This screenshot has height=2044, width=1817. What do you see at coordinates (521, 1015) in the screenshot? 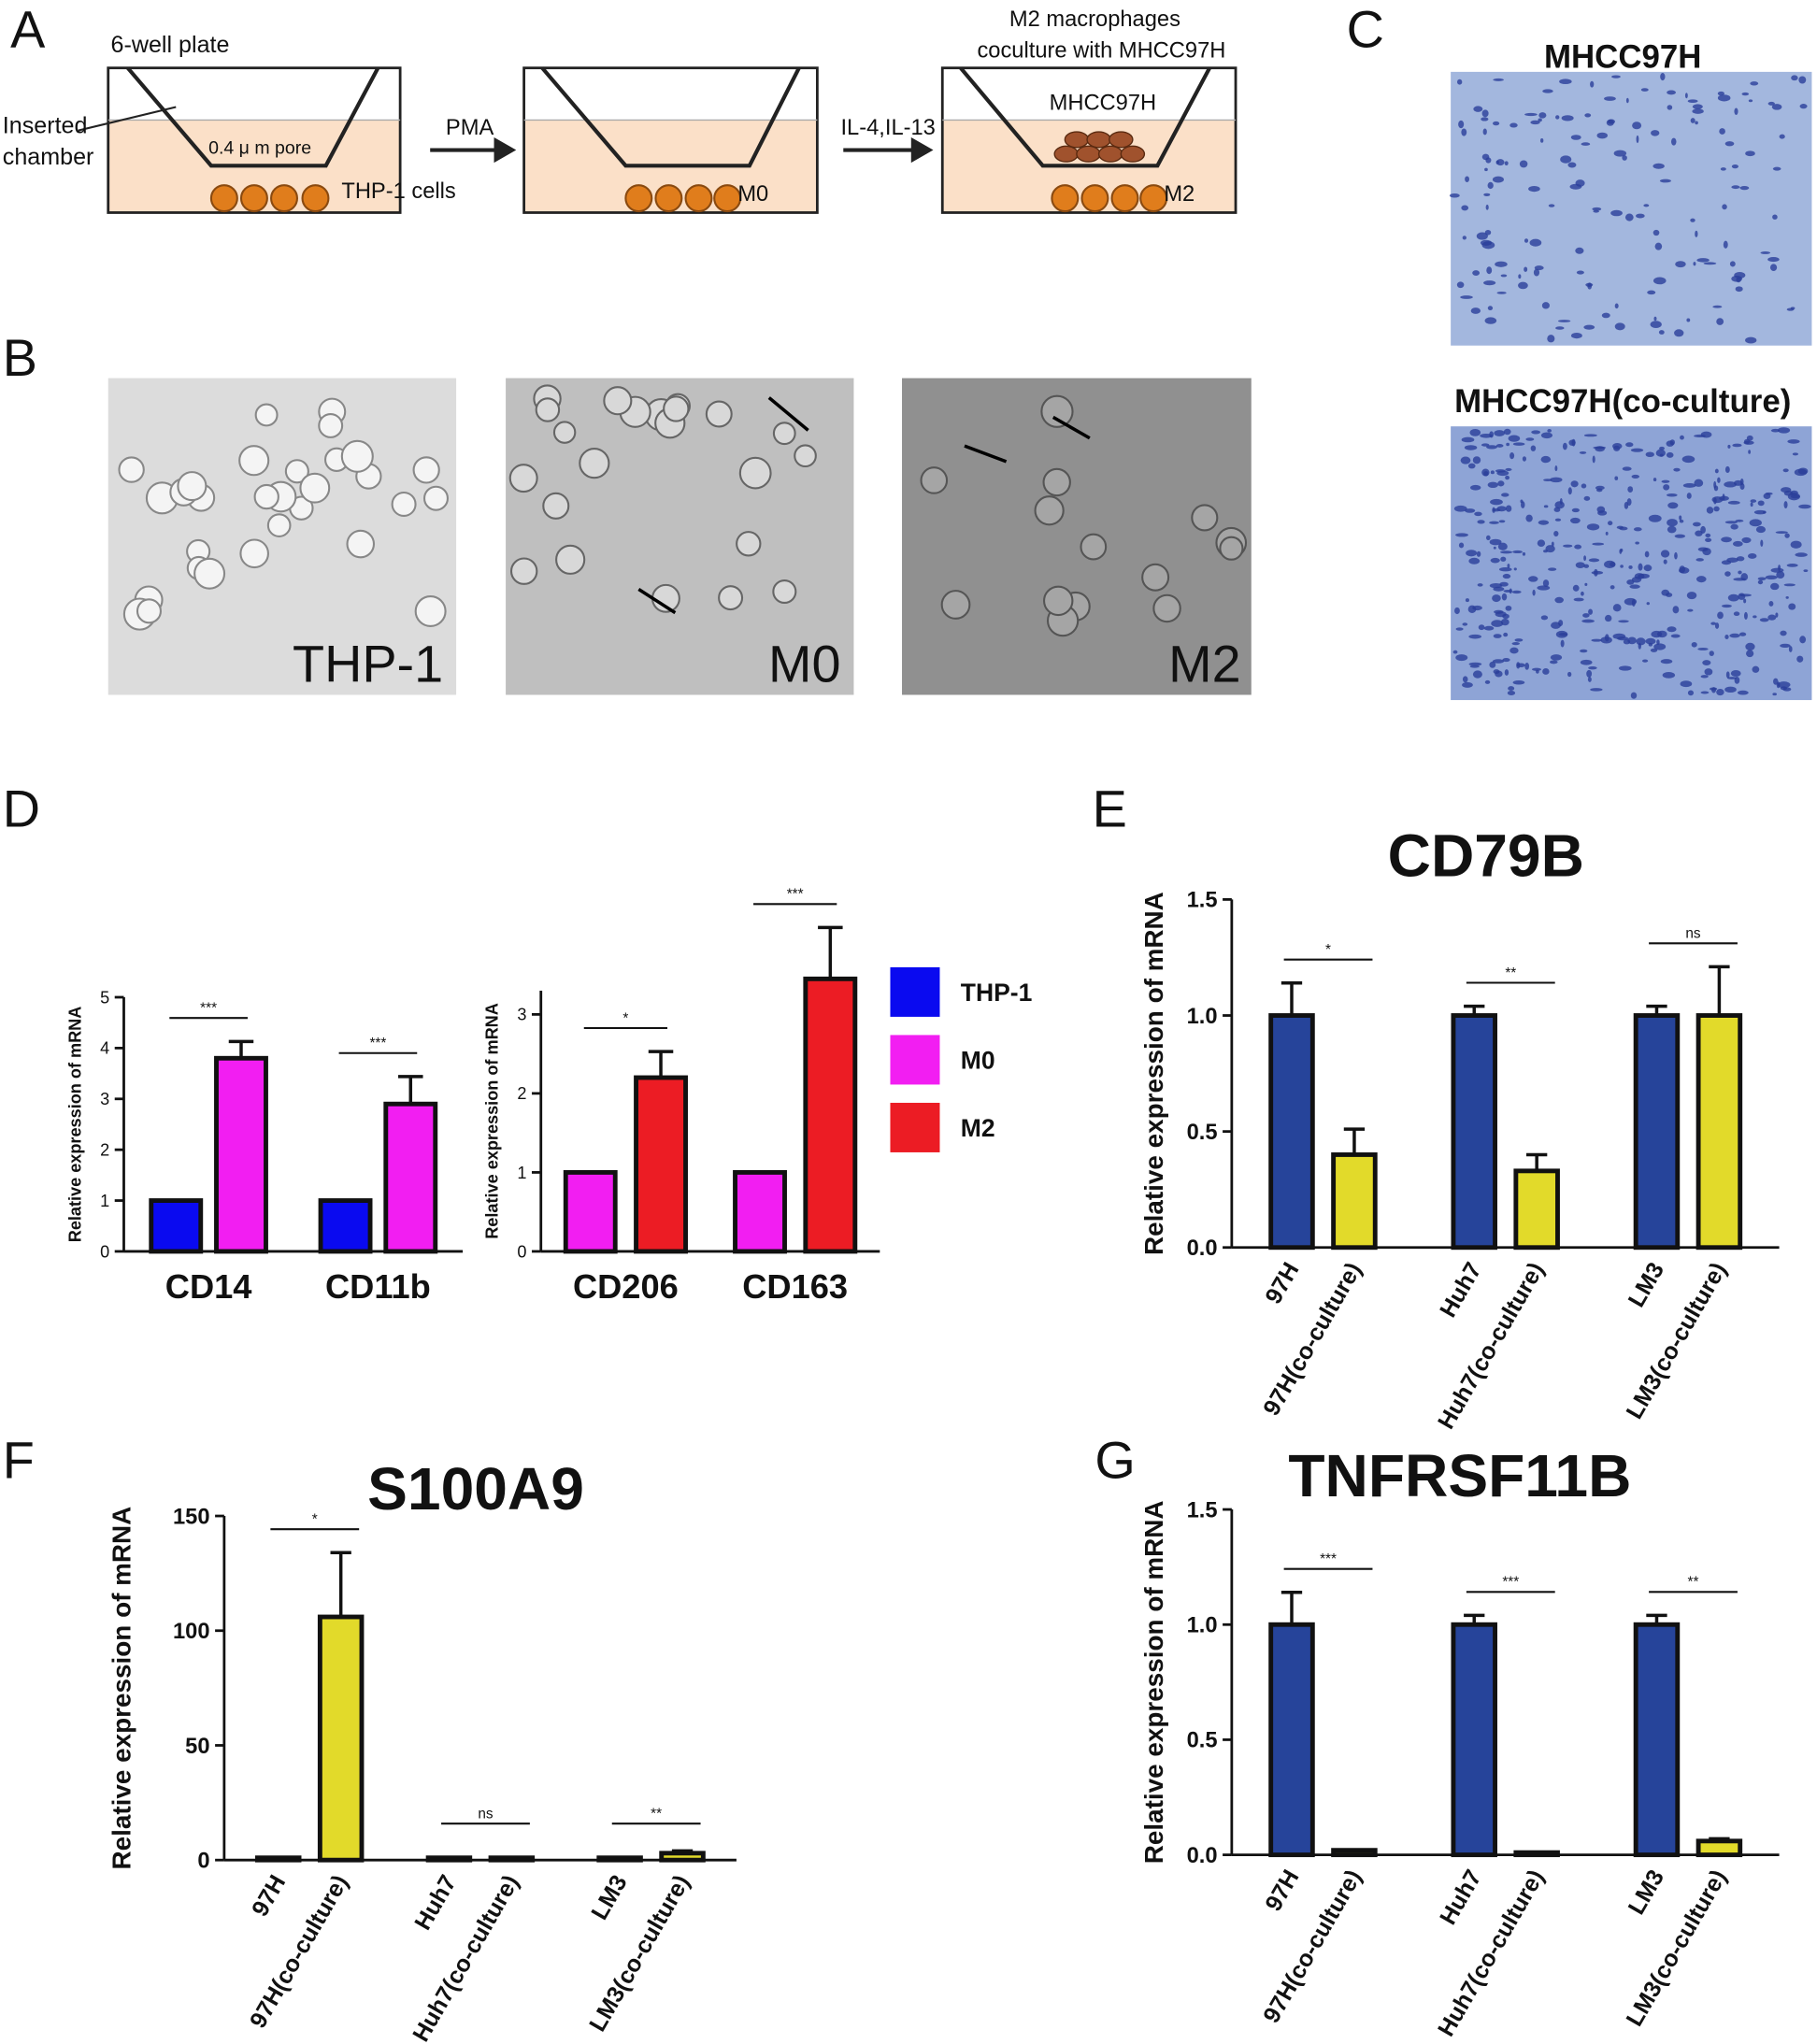
I see `y-tick-label: 3` at bounding box center [521, 1015].